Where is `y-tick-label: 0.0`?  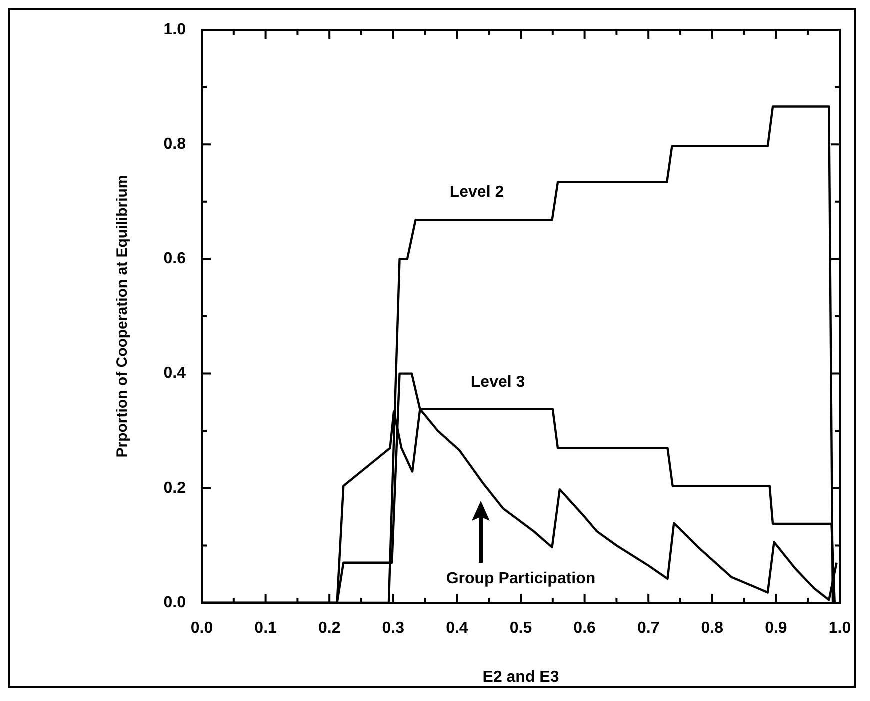
y-tick-label: 0.0 is located at coordinates (175, 603).